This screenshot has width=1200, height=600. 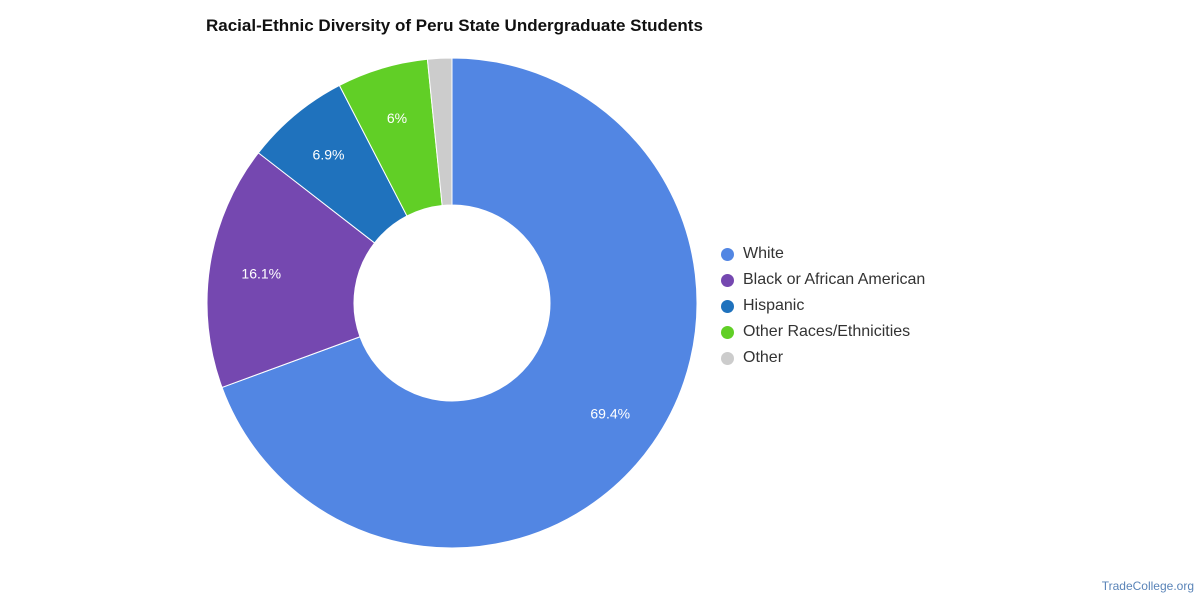 I want to click on slice-other, so click(x=439, y=132).